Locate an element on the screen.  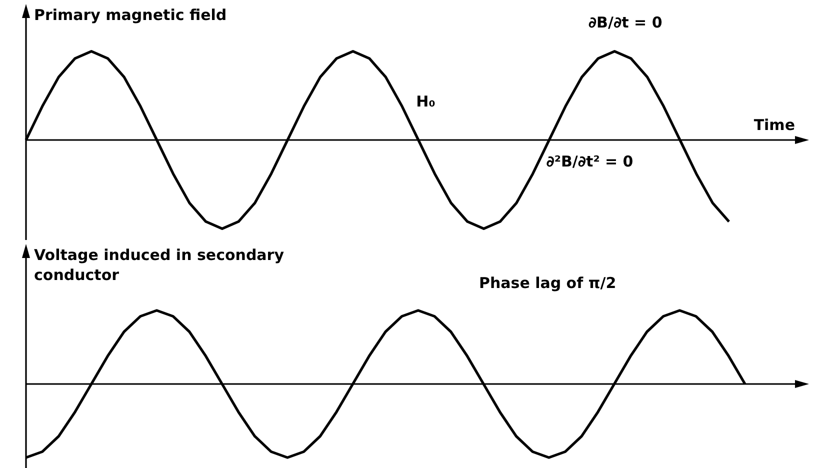
annotation: ∂²B/∂t² = 0 is located at coordinates (590, 161).